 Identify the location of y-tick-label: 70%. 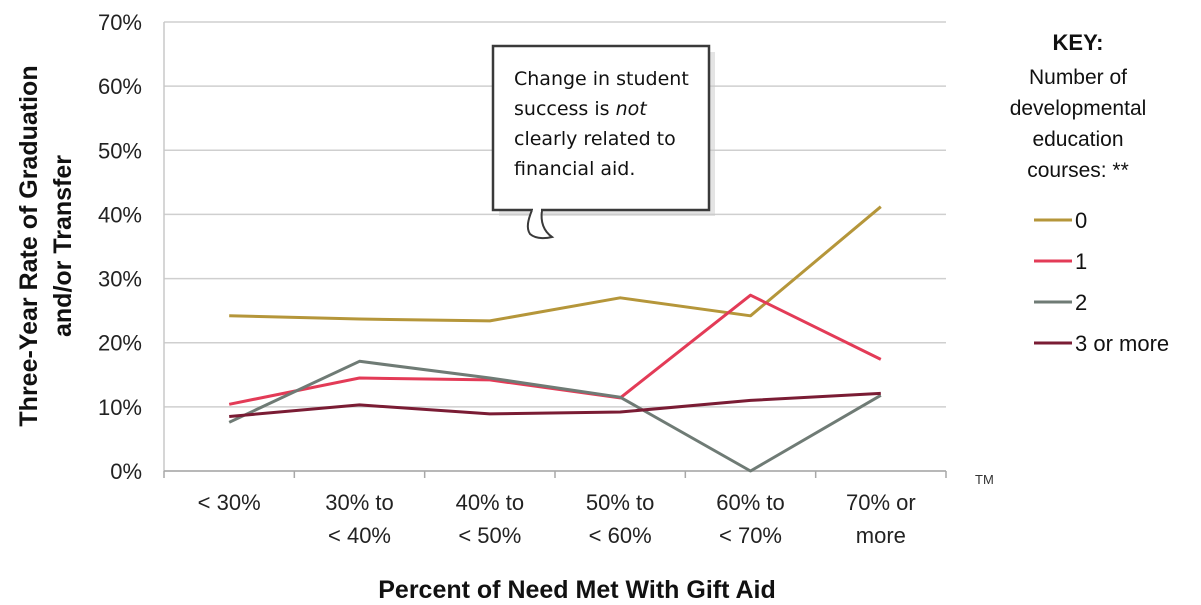
(120, 22).